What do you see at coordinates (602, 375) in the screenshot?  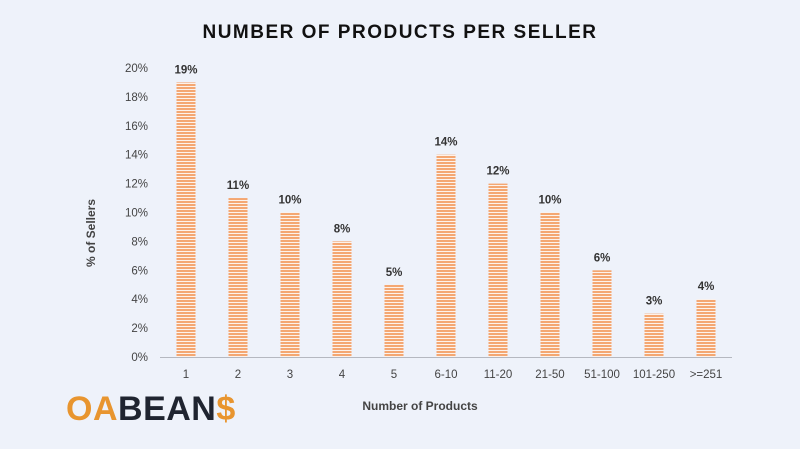 I see `x-tick-label: 51-100` at bounding box center [602, 375].